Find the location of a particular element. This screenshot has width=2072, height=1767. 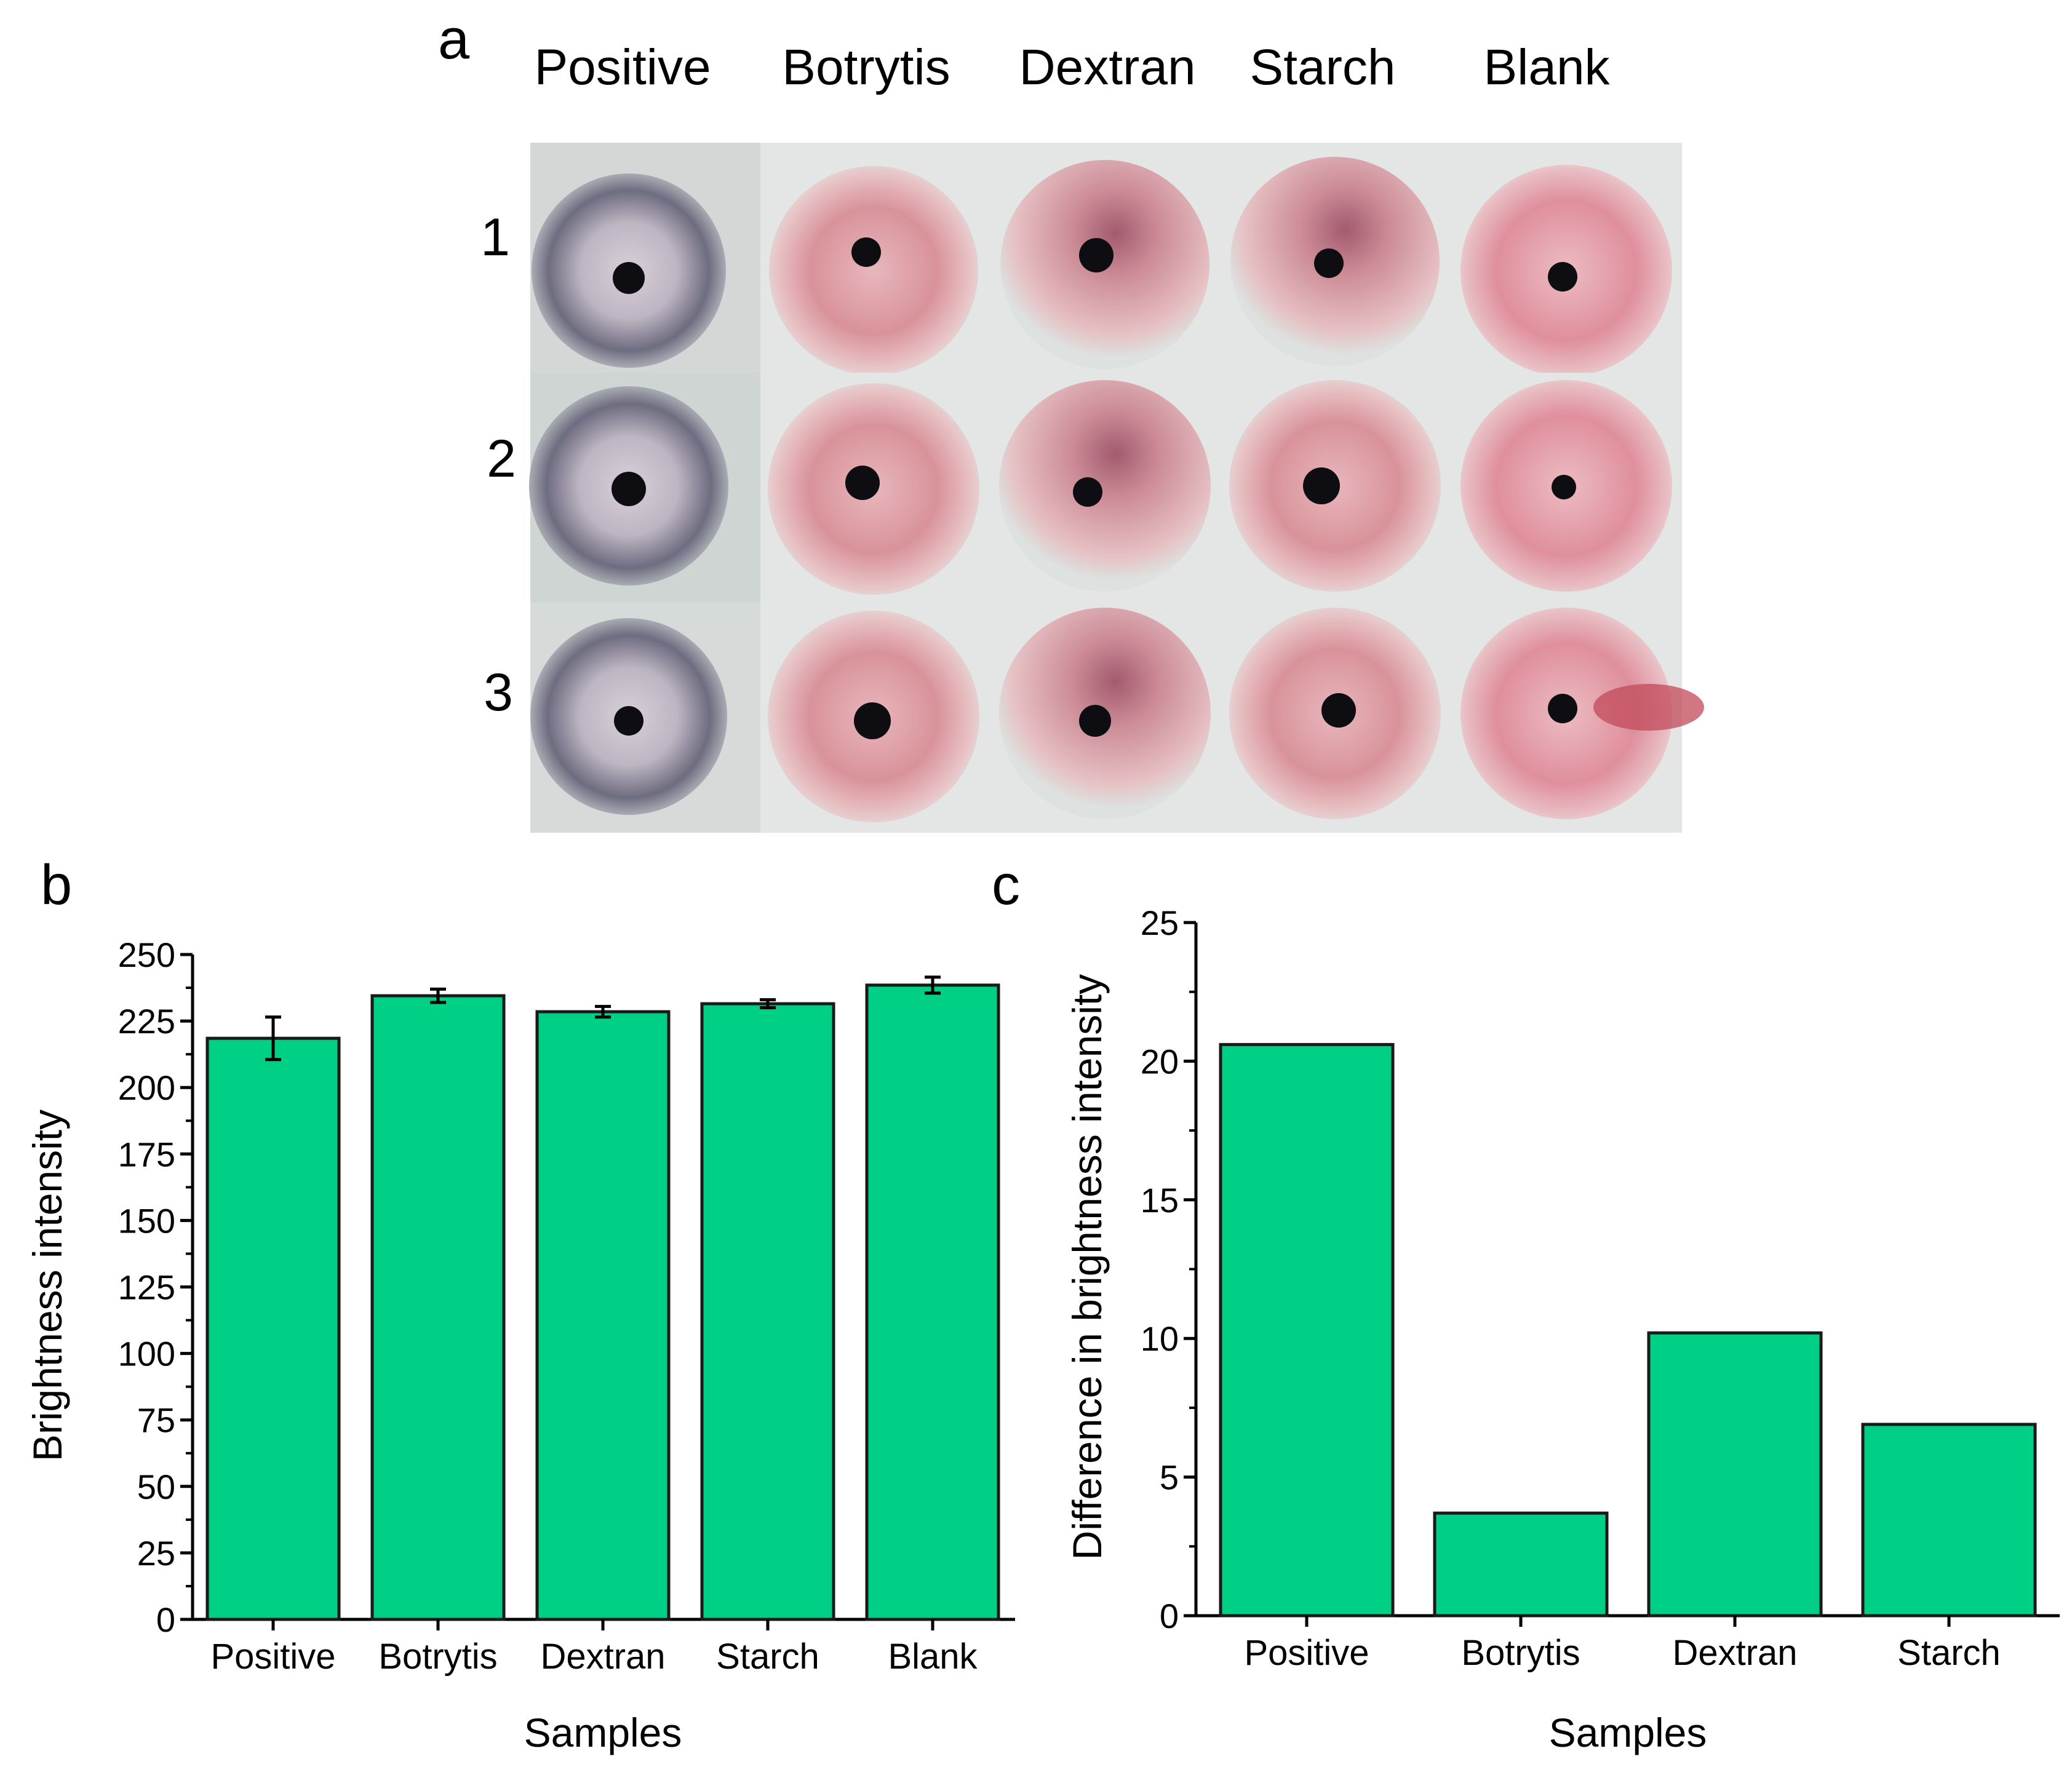

y-tick-label: 50 is located at coordinates (156, 1486).